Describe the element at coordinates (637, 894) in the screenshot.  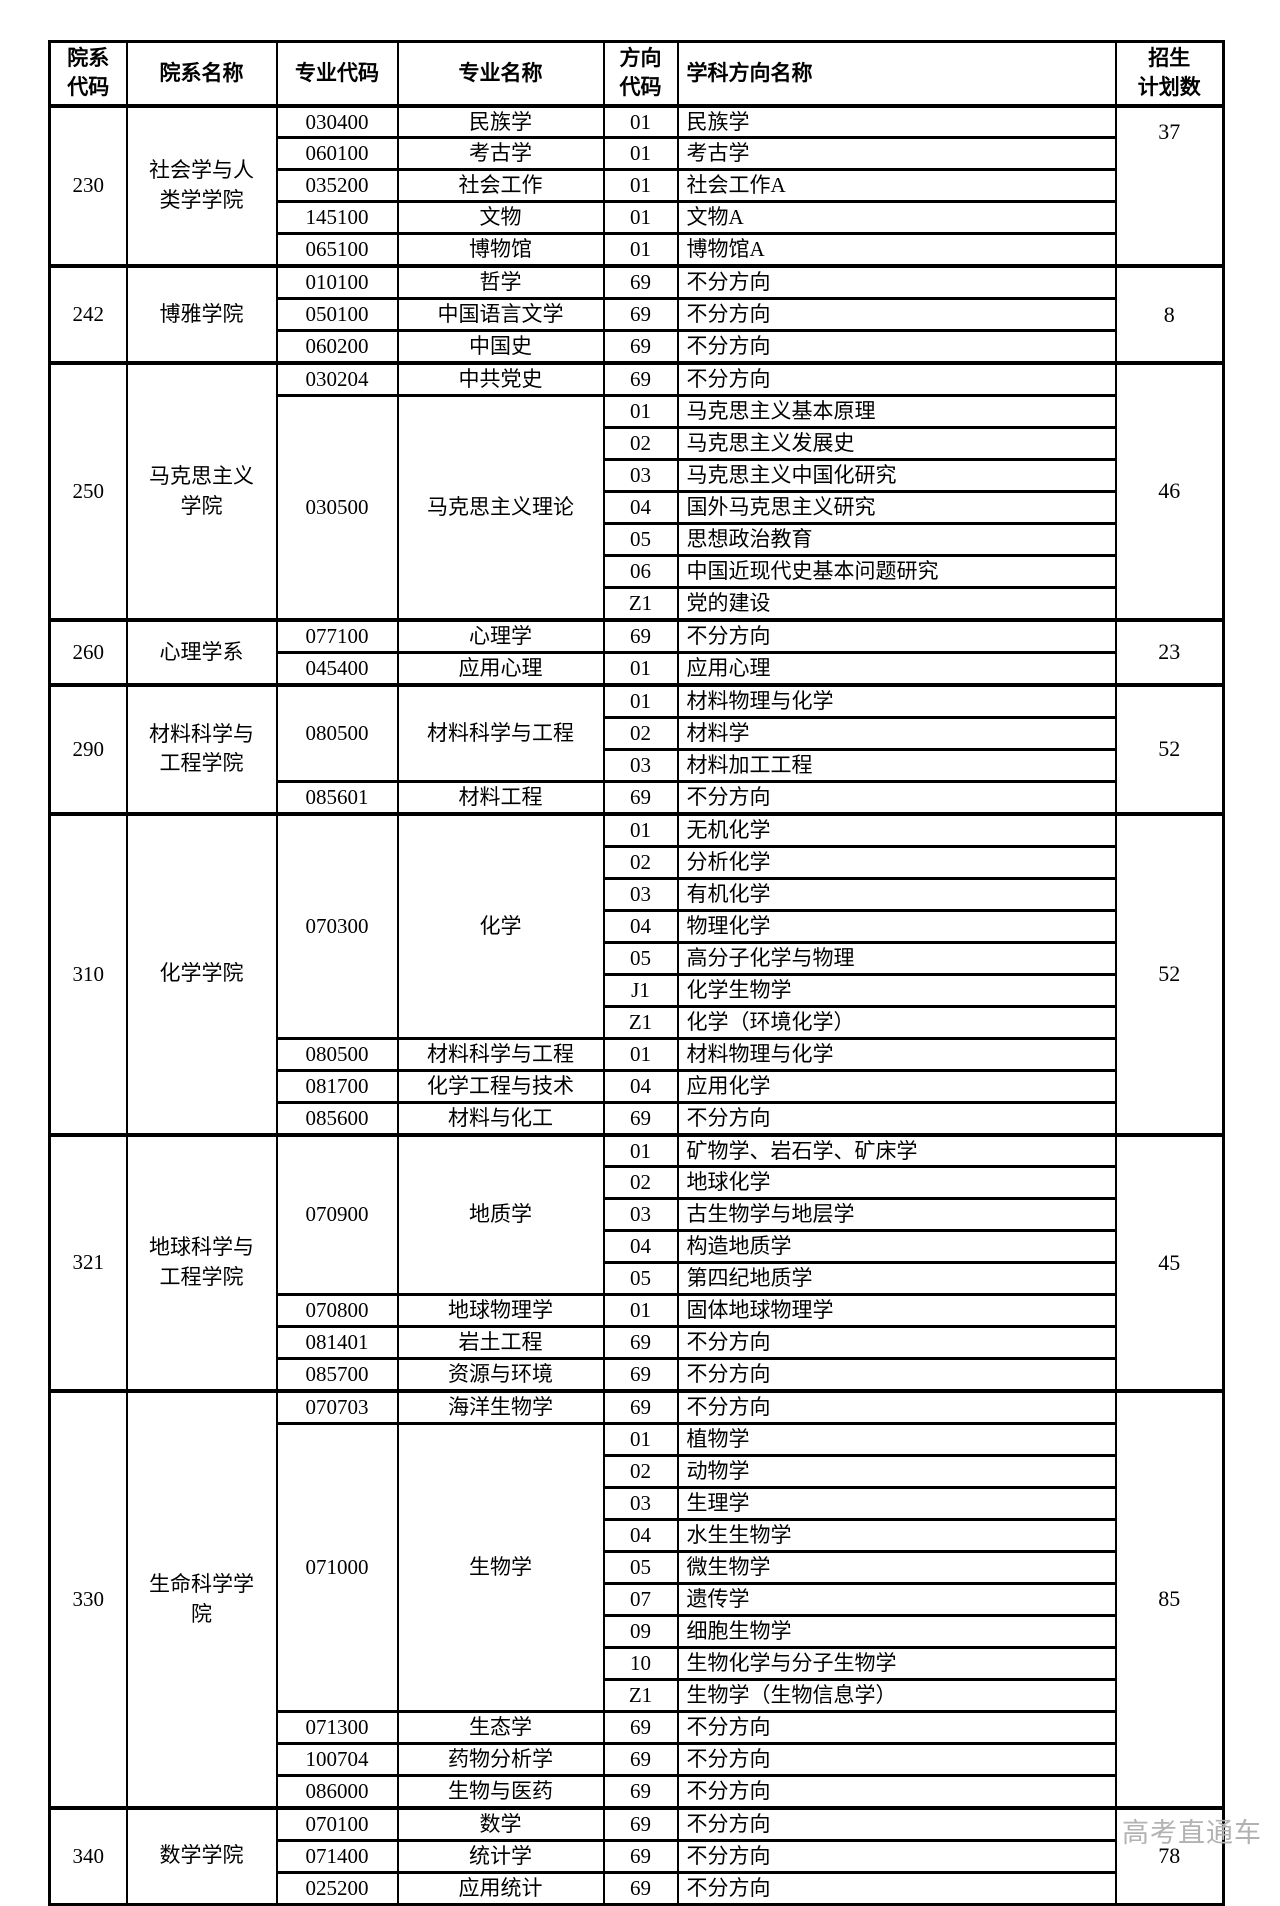
I see `table-row: 03 有机化学` at that location.